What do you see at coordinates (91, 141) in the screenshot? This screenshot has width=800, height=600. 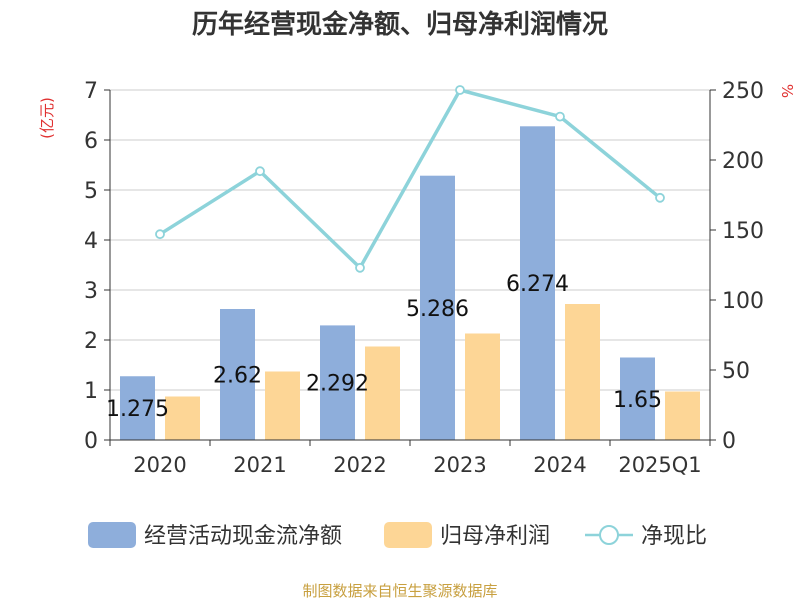 I see `left-tick-label: 6` at bounding box center [91, 141].